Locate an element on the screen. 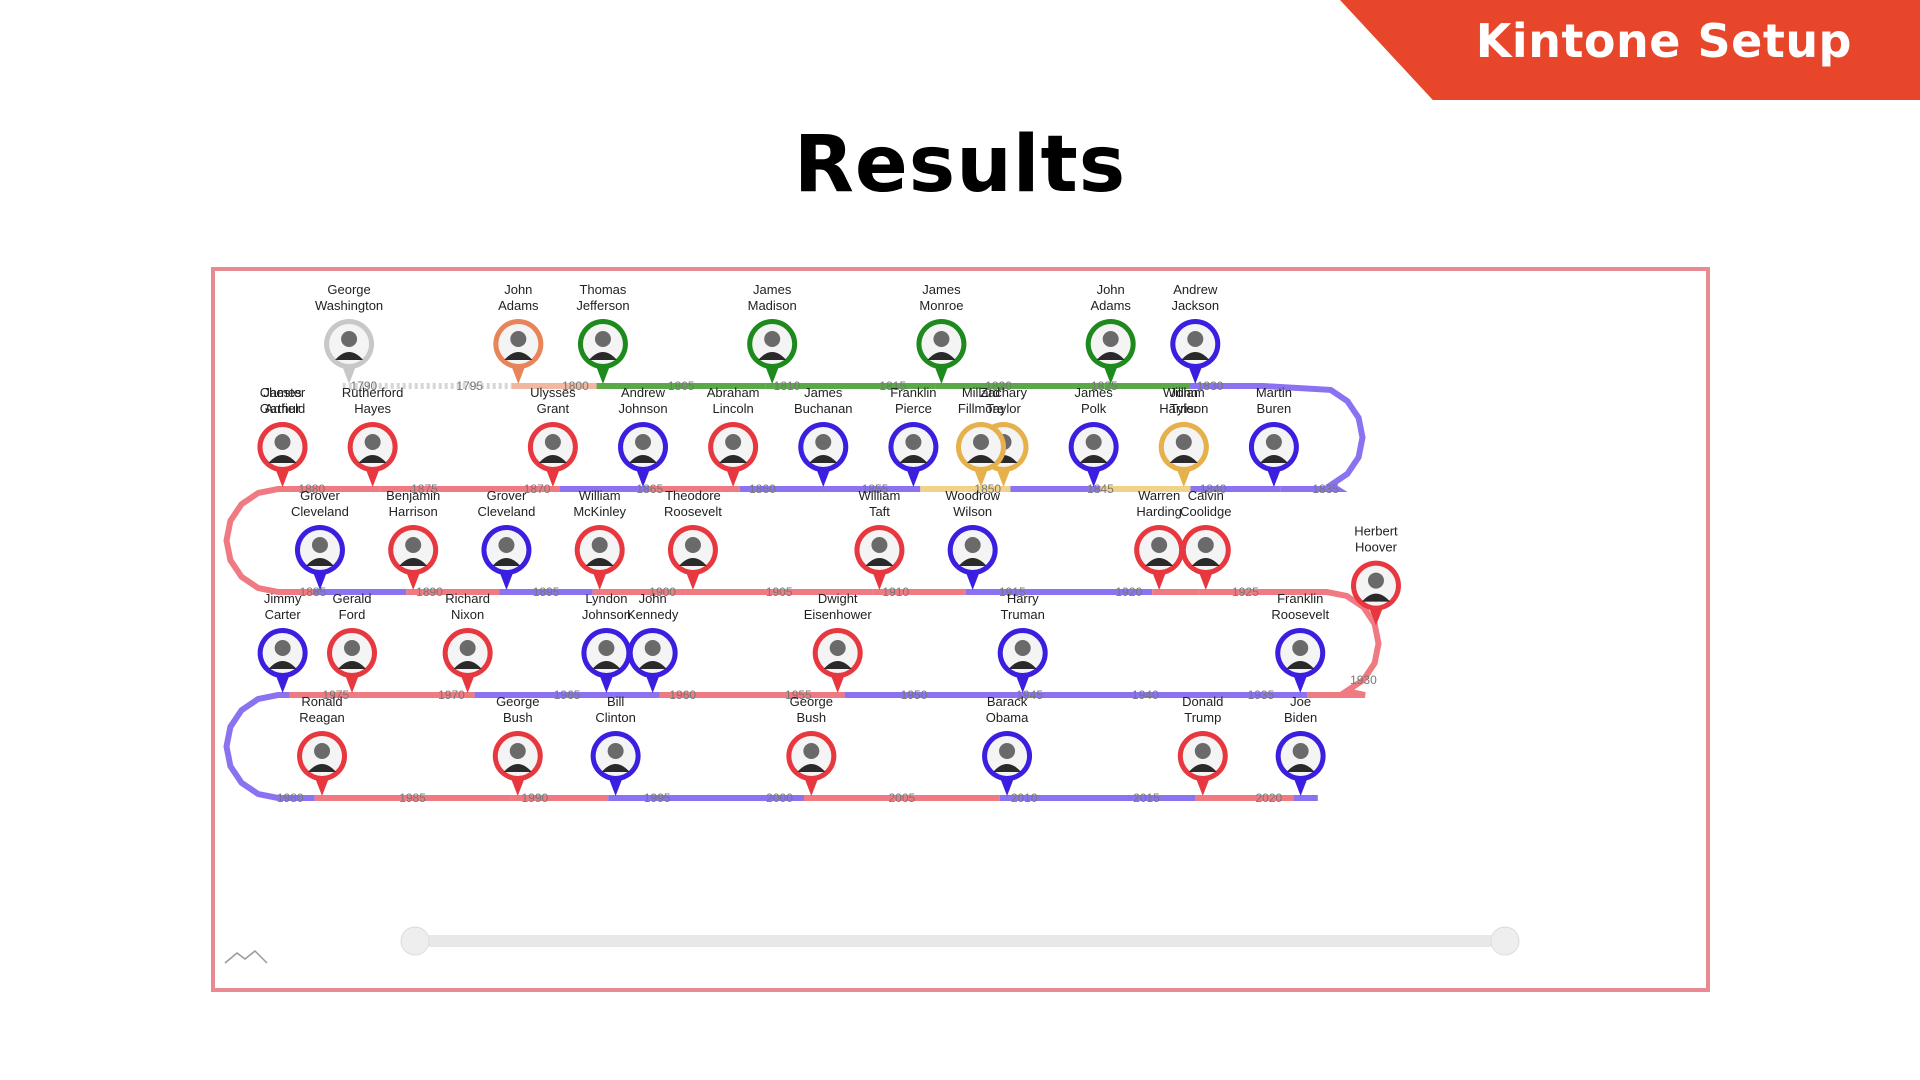 Image resolution: width=1920 pixels, height=1080 pixels. president-first-name: John is located at coordinates (1111, 289).